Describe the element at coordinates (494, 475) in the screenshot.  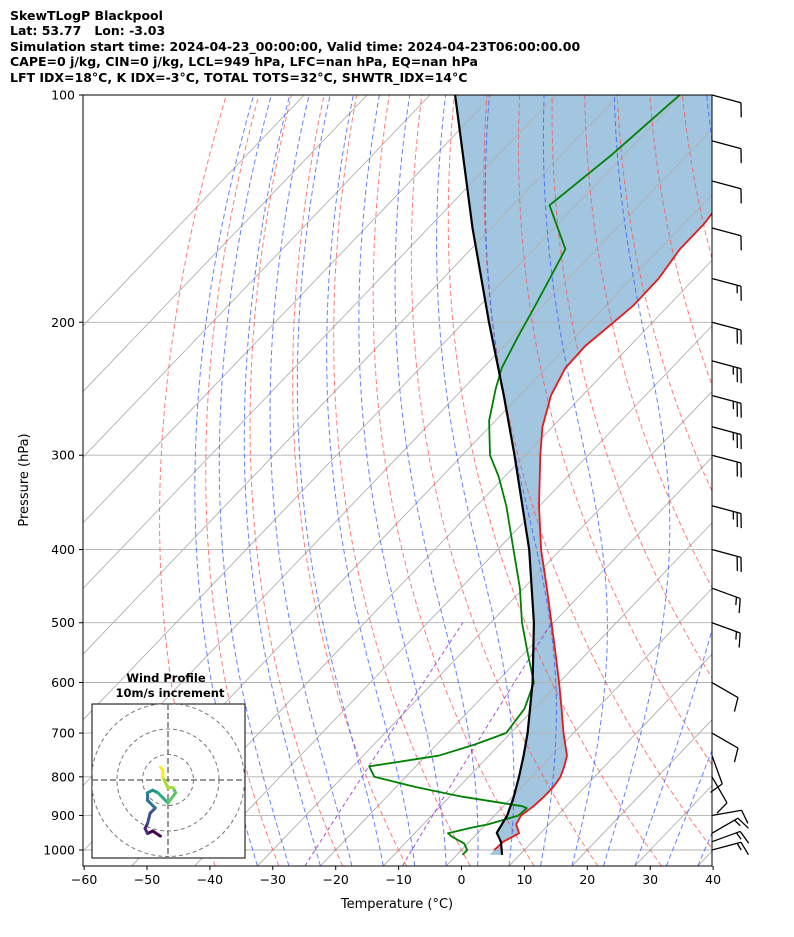
I see `parcel-profile-line` at that location.